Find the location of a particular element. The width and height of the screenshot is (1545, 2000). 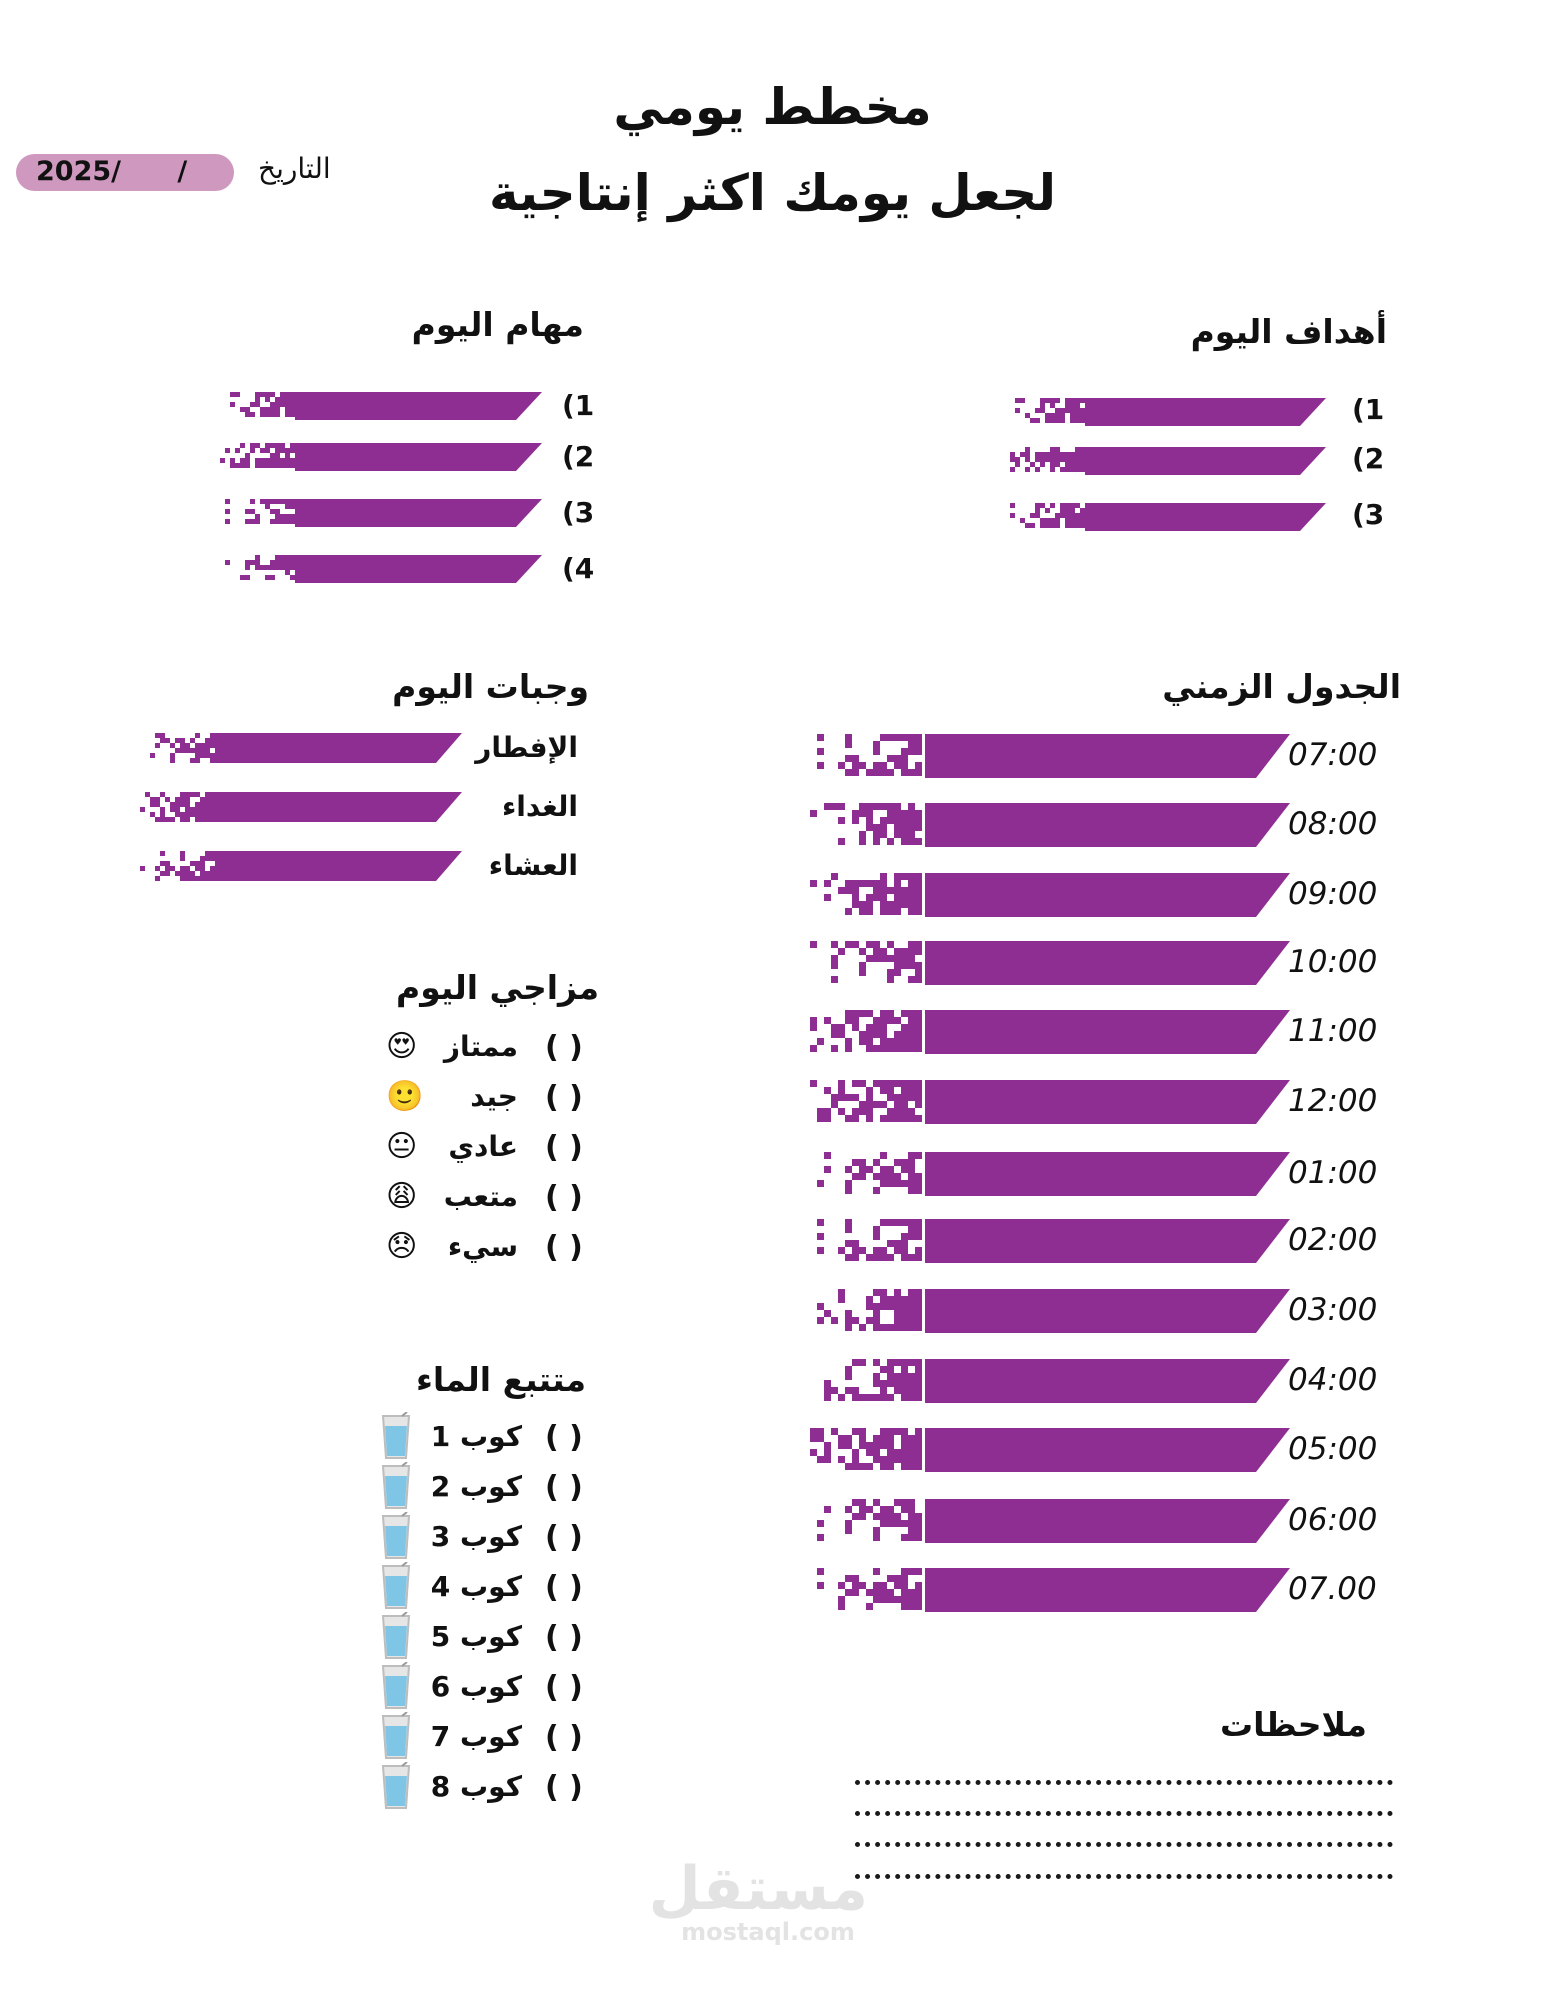

meal-label: العشاء is located at coordinates (533, 865).